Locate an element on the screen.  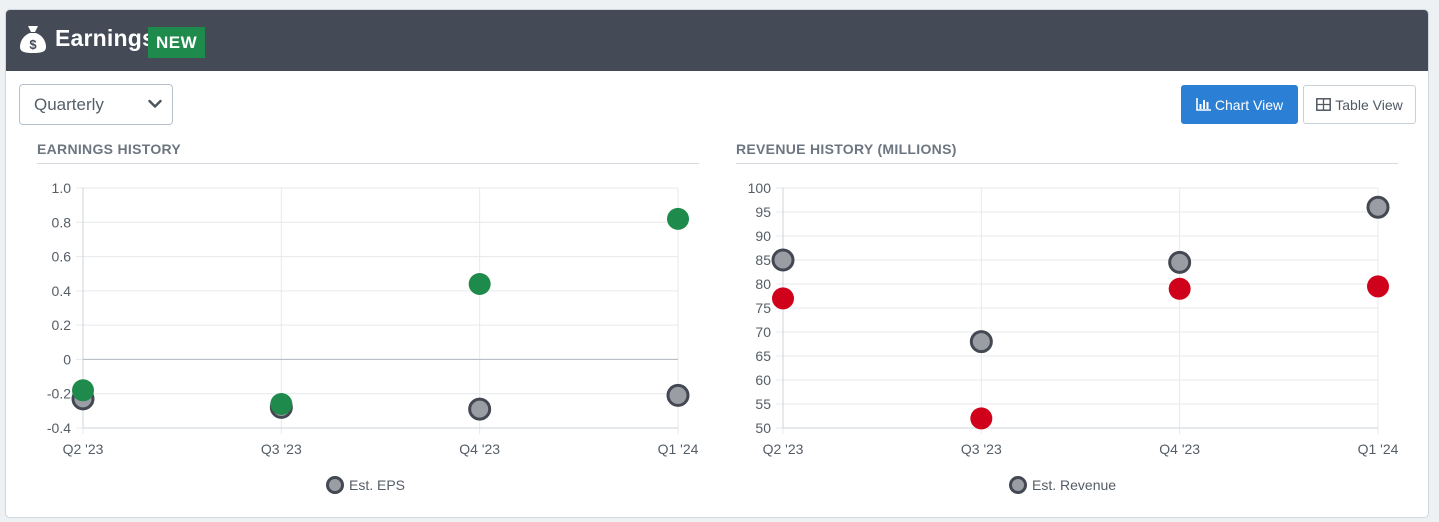
chart-view-button: Chart View is located at coordinates (1239, 104).